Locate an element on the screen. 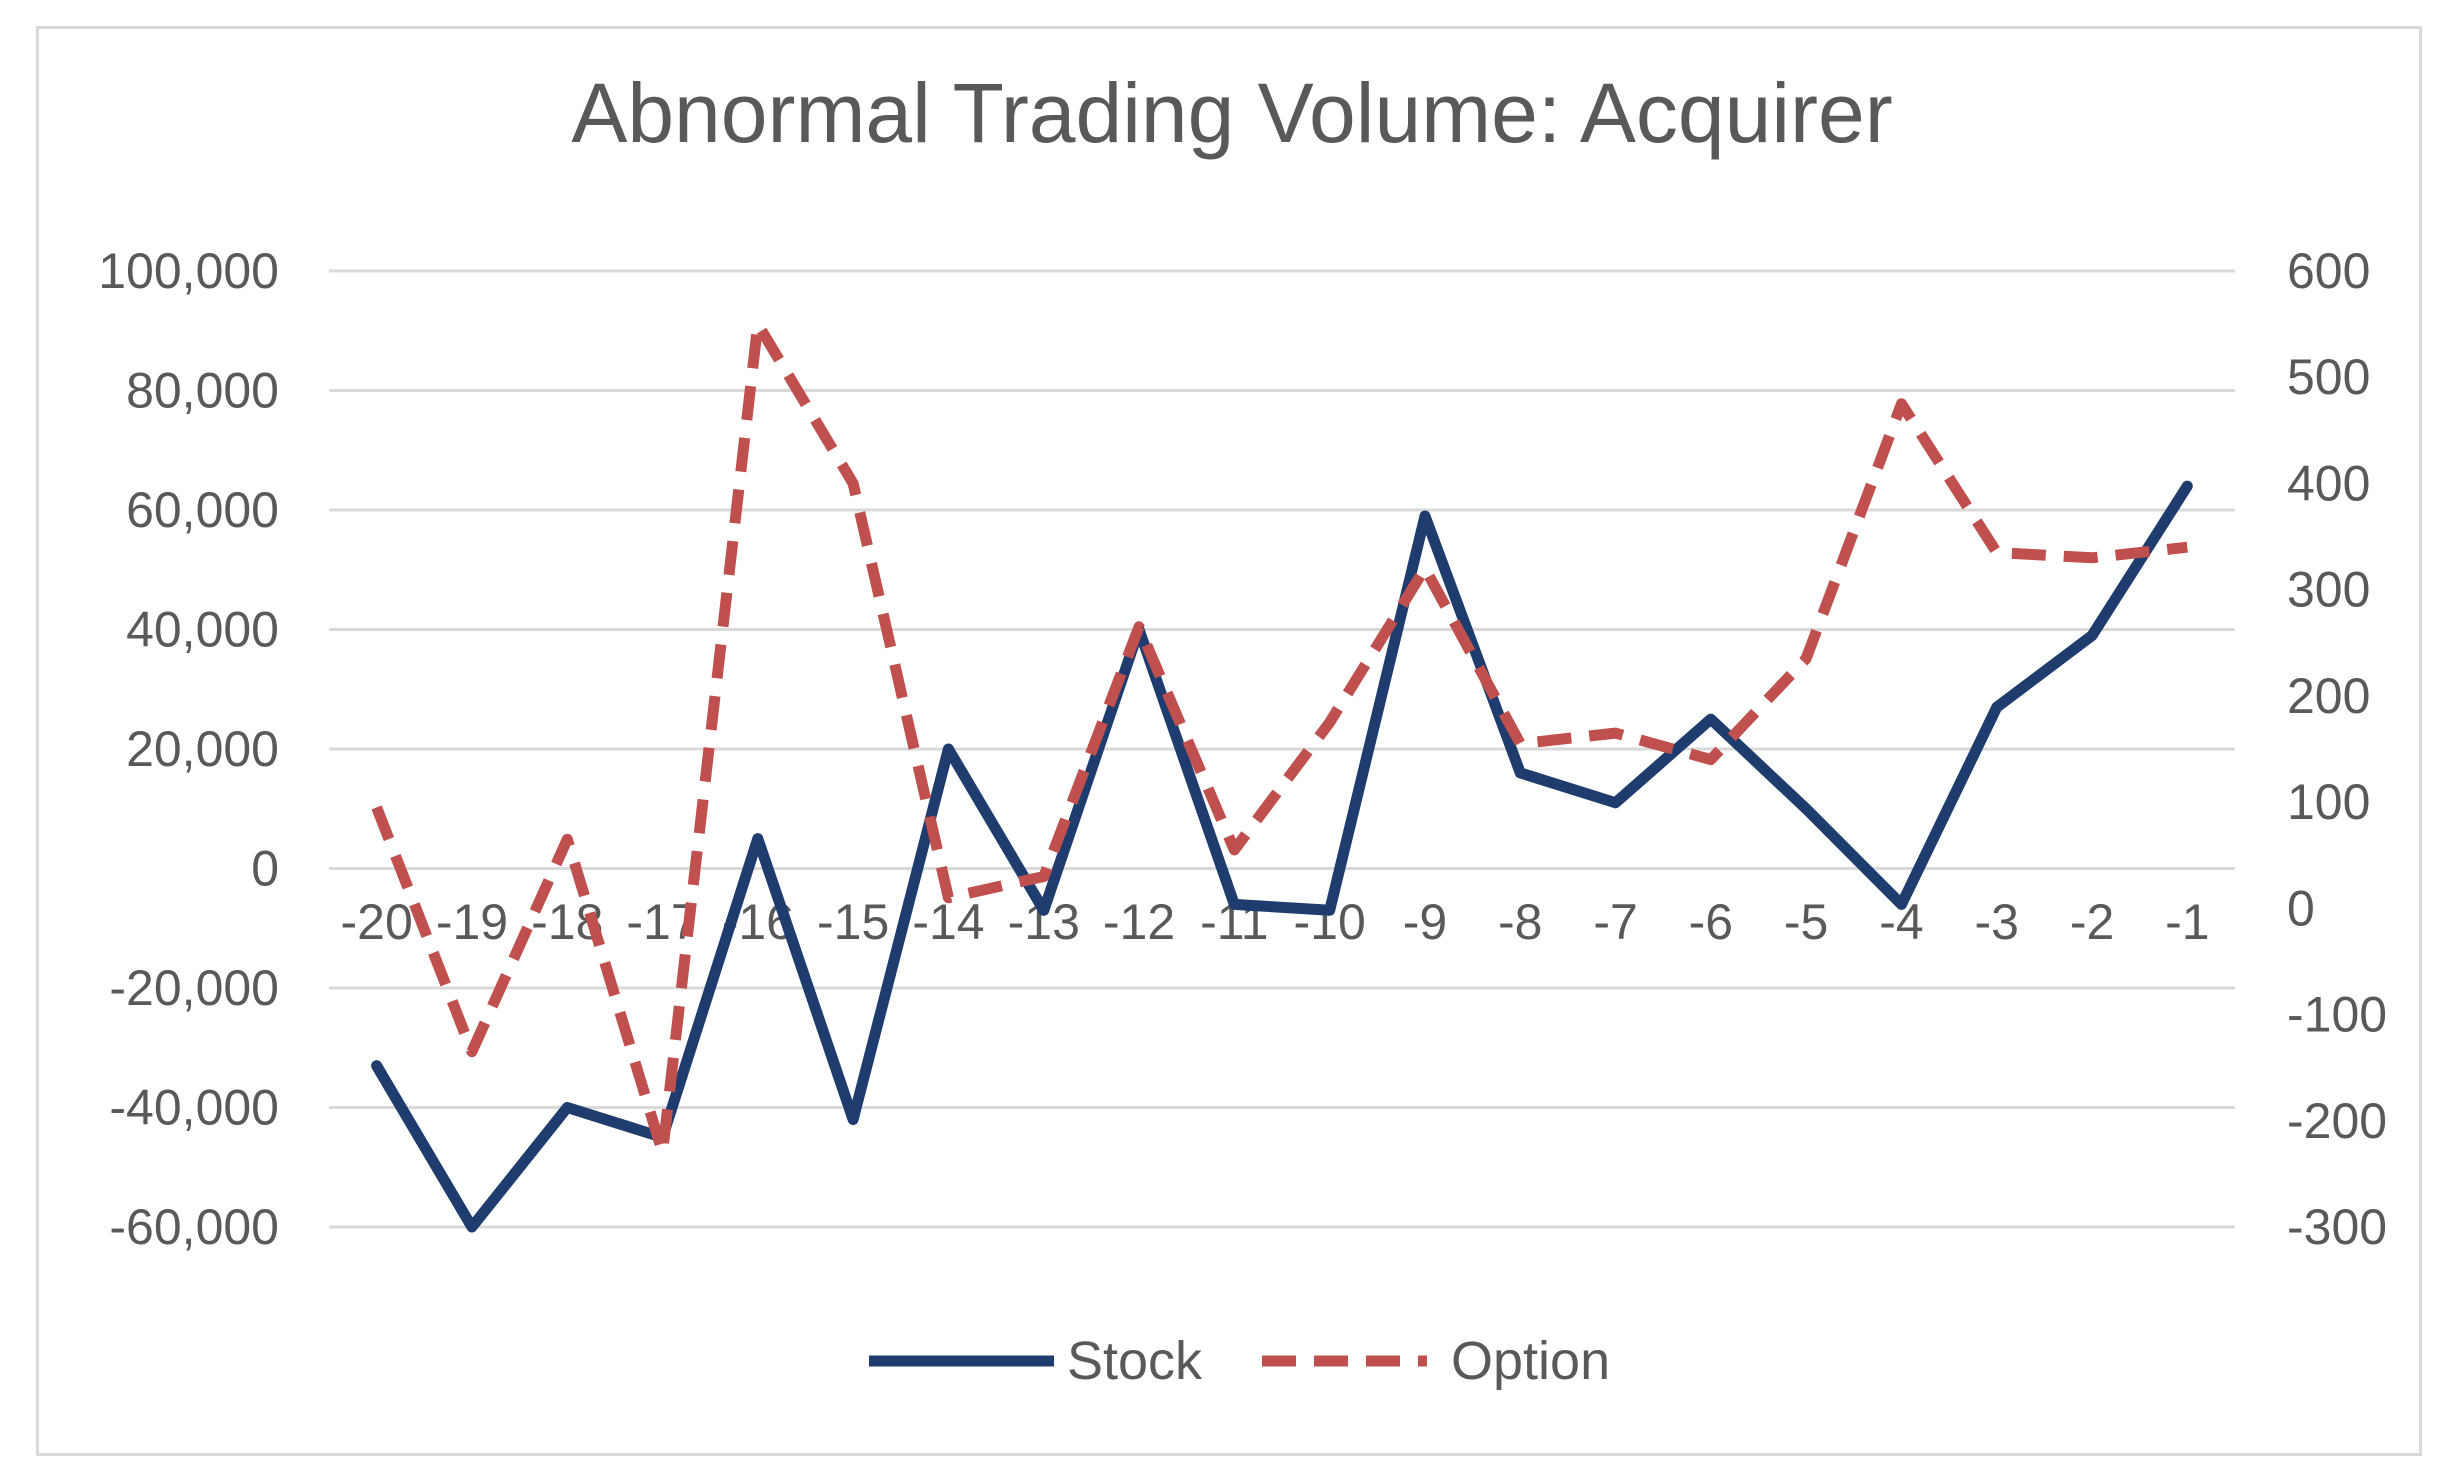  legend-label-option: Option is located at coordinates (1530, 1361).